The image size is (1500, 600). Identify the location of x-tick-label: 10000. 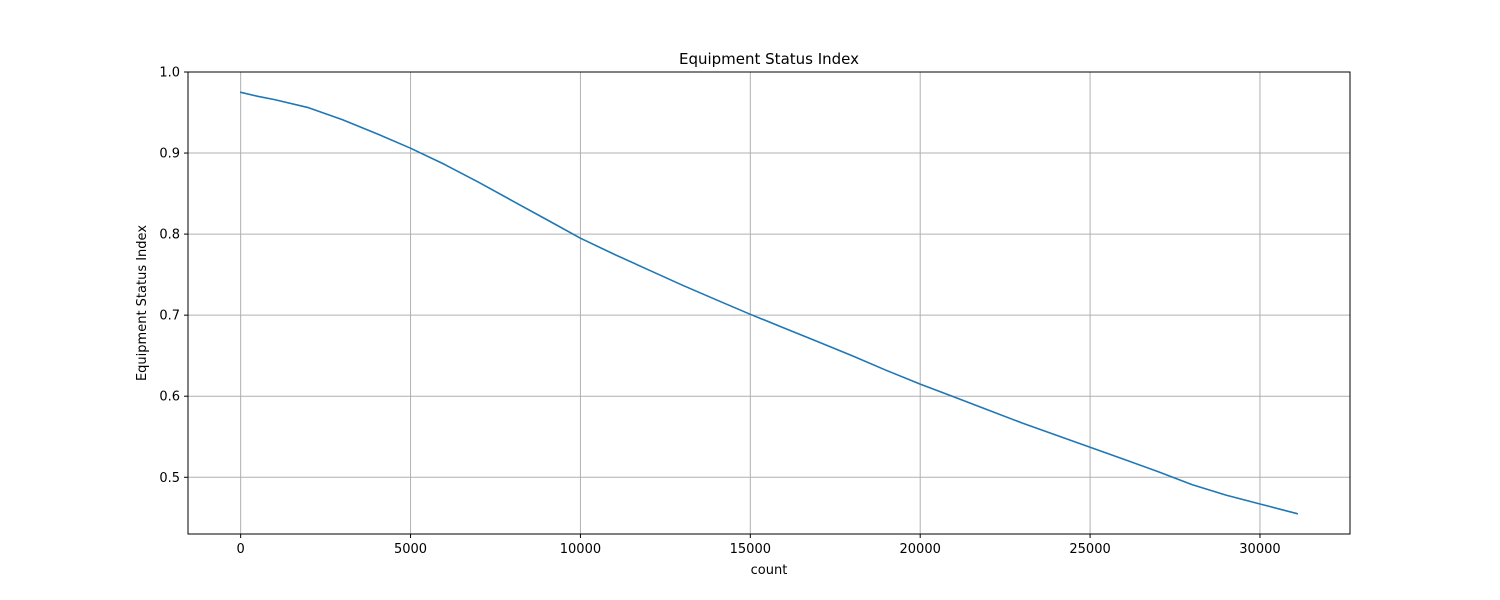
(580, 549).